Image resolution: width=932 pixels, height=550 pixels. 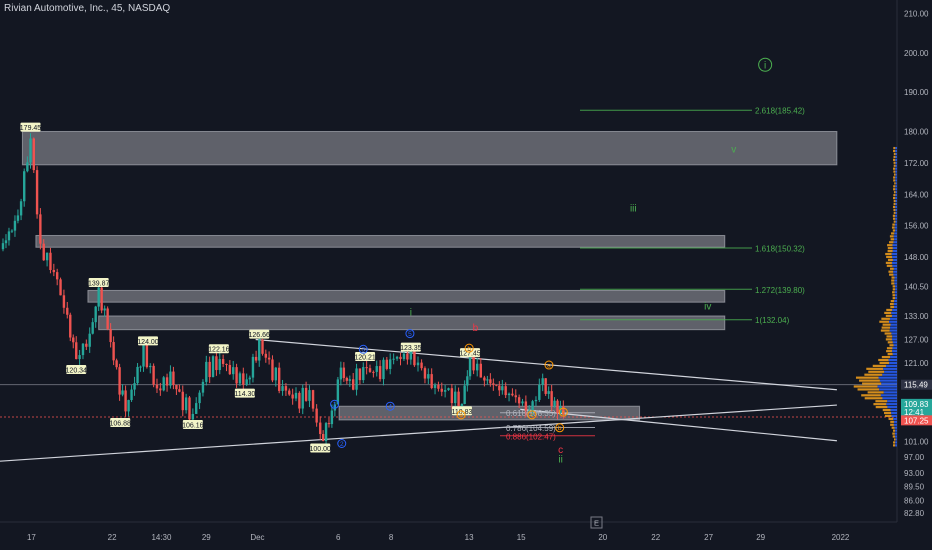 I want to click on price-badge-label-0: 115.49, so click(x=916, y=385).